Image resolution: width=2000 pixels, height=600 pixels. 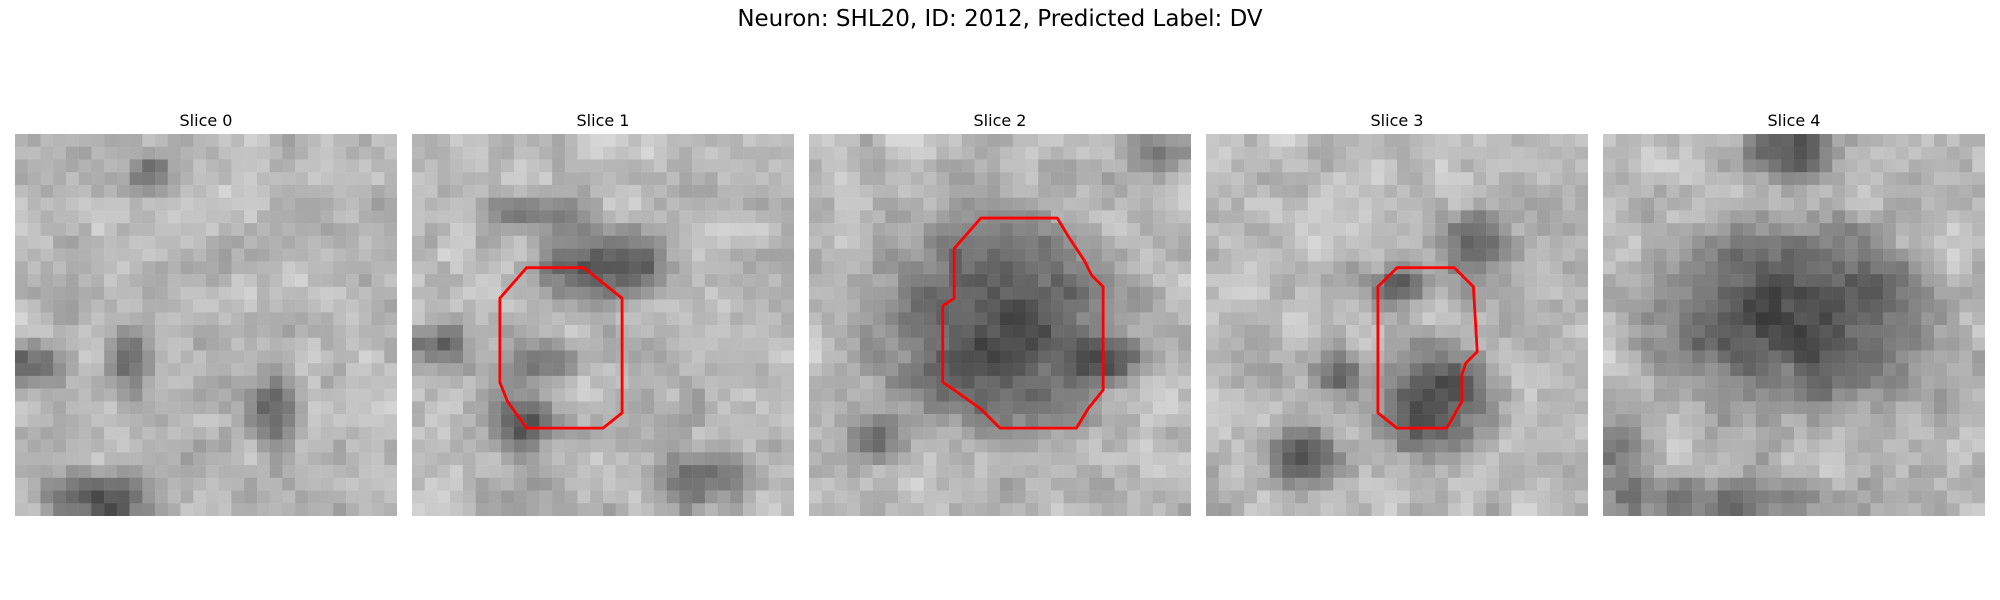 I want to click on slice-panel-2: Slice 2, so click(x=1000, y=312).